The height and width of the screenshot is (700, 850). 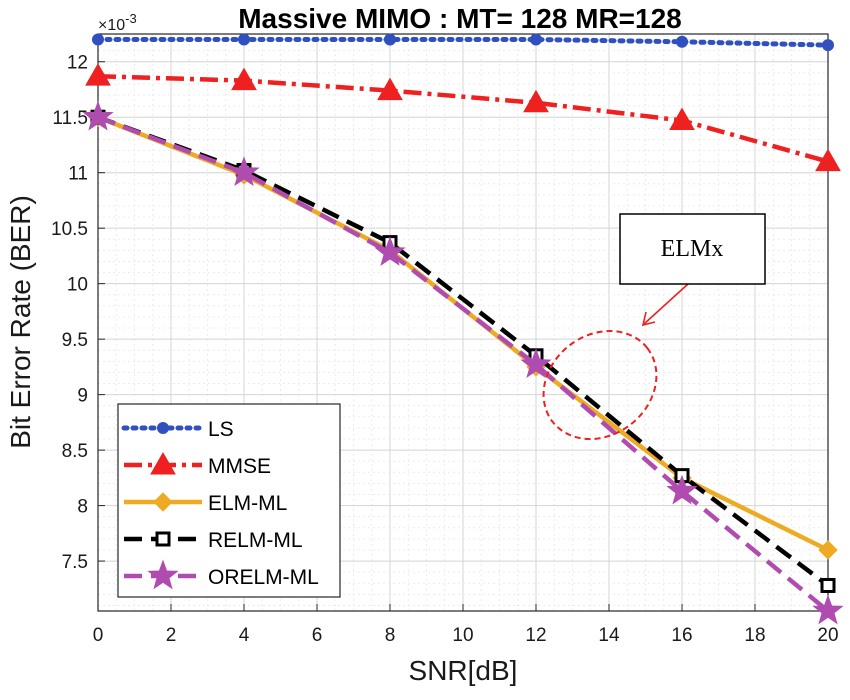 I want to click on series-line-mmse, so click(x=463, y=118).